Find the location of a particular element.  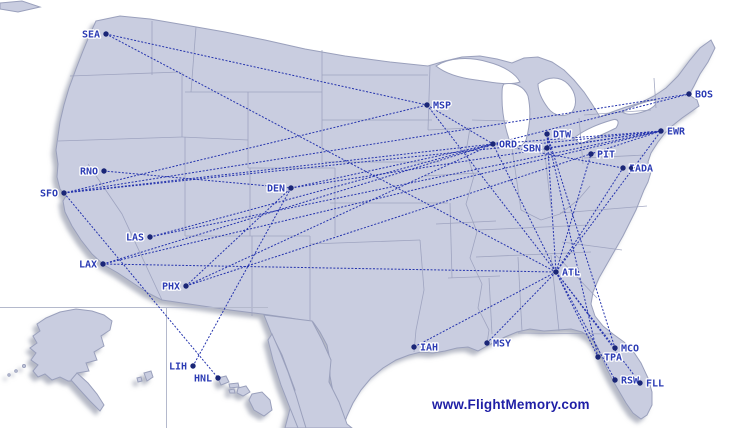

hawaii-islands is located at coordinates (204, 393).